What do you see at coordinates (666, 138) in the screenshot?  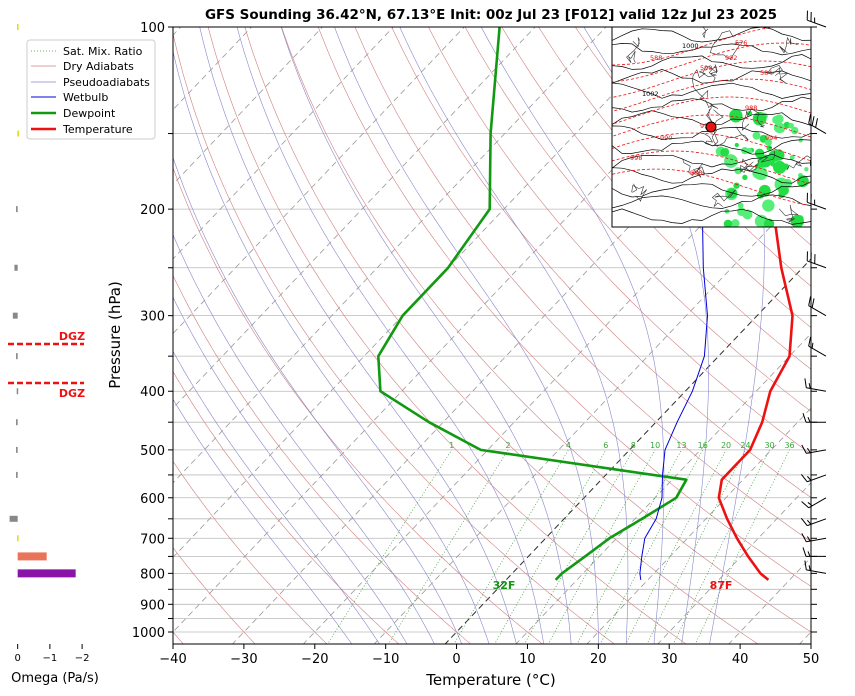 I see `inset-contour-label: 990` at bounding box center [666, 138].